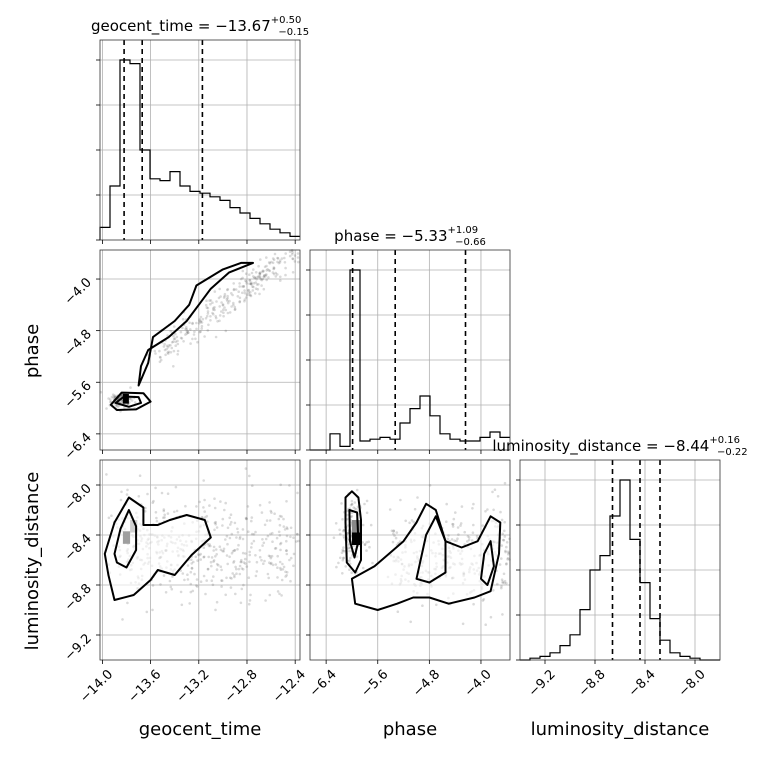  I want to click on title-luminosity-distance-minus: −0.22, so click(732, 452).